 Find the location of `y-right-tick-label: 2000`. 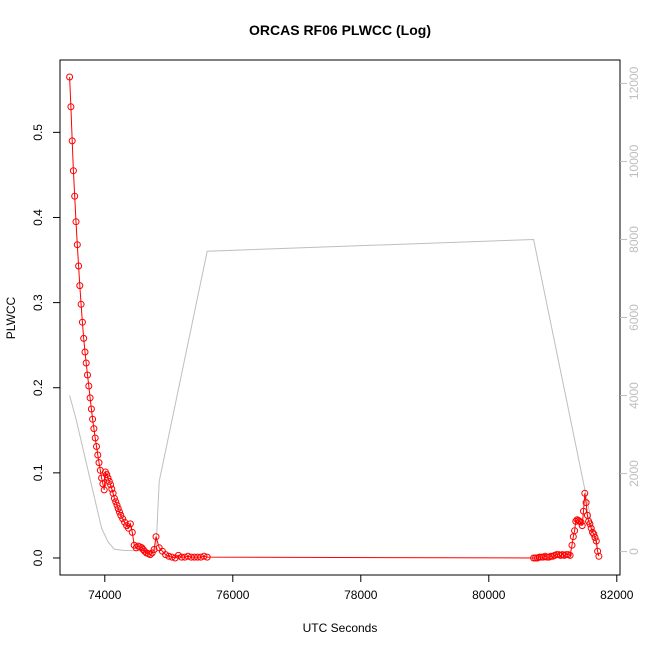

y-right-tick-label: 2000 is located at coordinates (634, 473).